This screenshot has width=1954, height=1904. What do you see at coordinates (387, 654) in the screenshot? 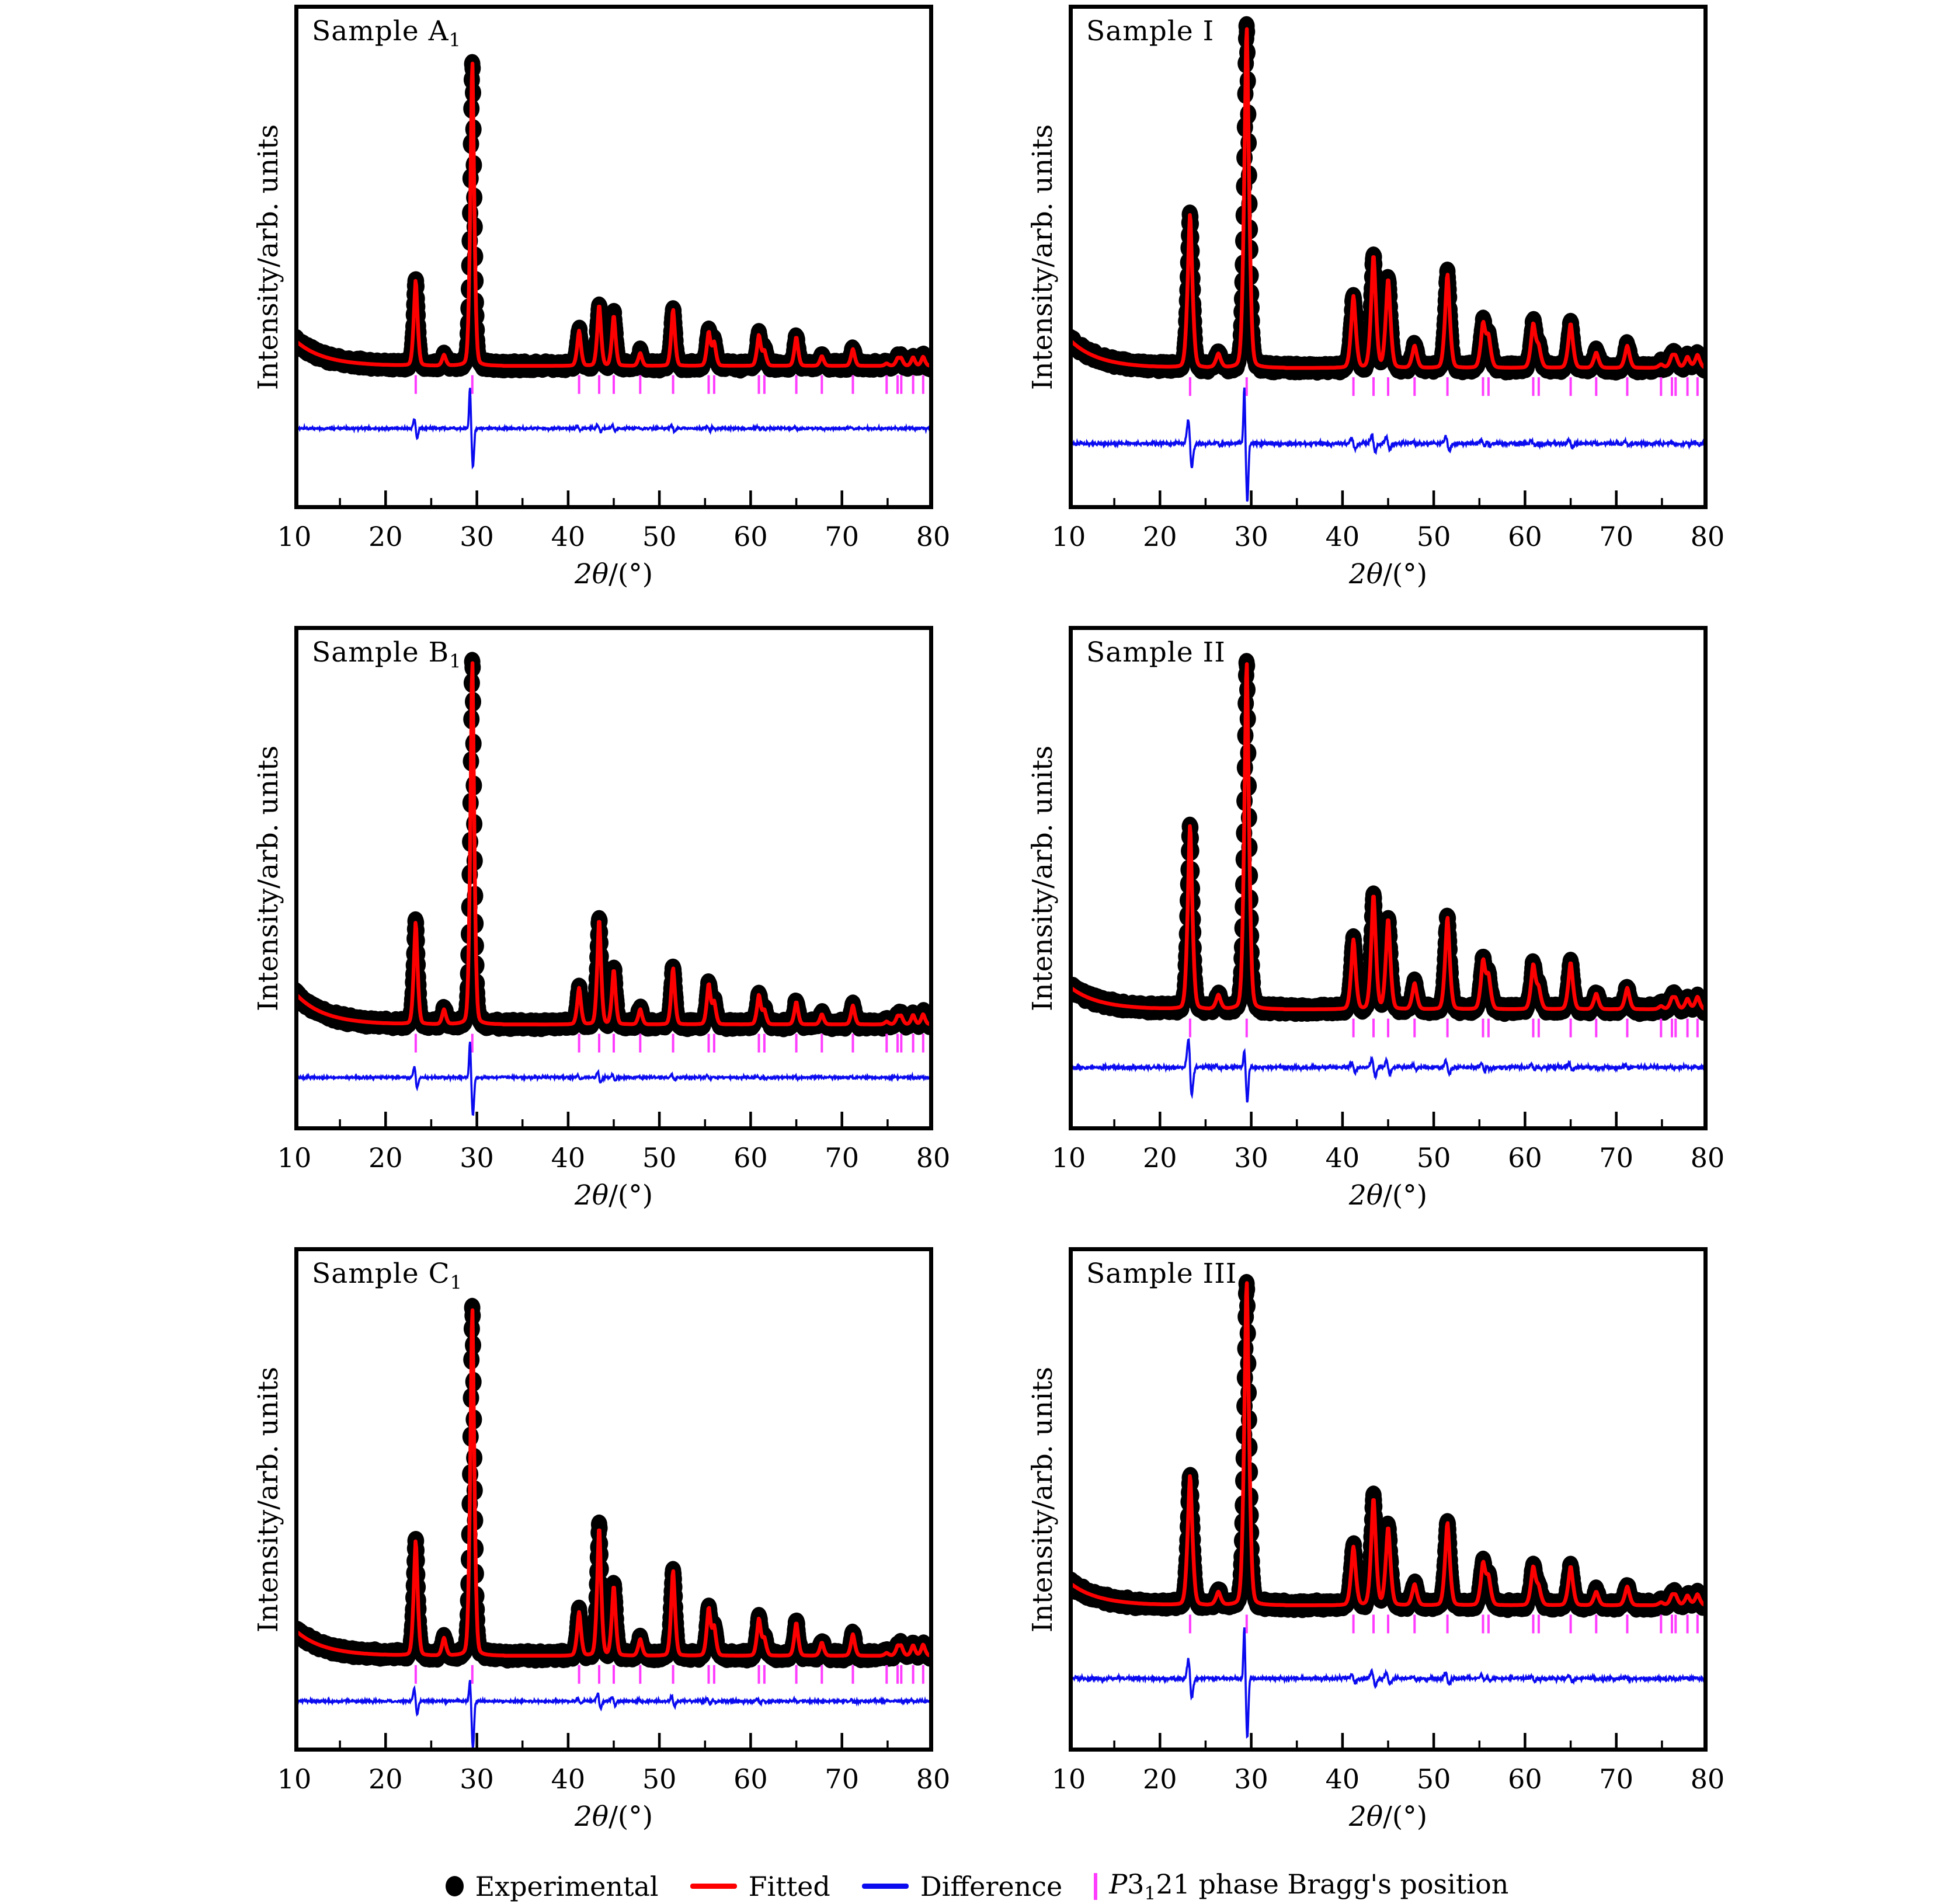
I see `sample-label: Sample B1` at bounding box center [387, 654].